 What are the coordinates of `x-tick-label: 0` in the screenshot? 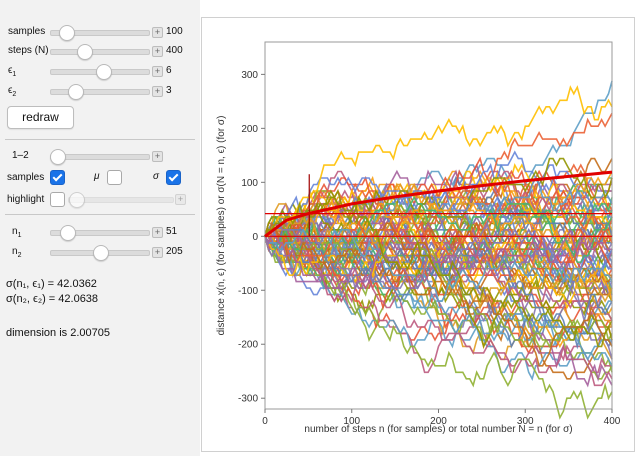 It's located at (265, 421).